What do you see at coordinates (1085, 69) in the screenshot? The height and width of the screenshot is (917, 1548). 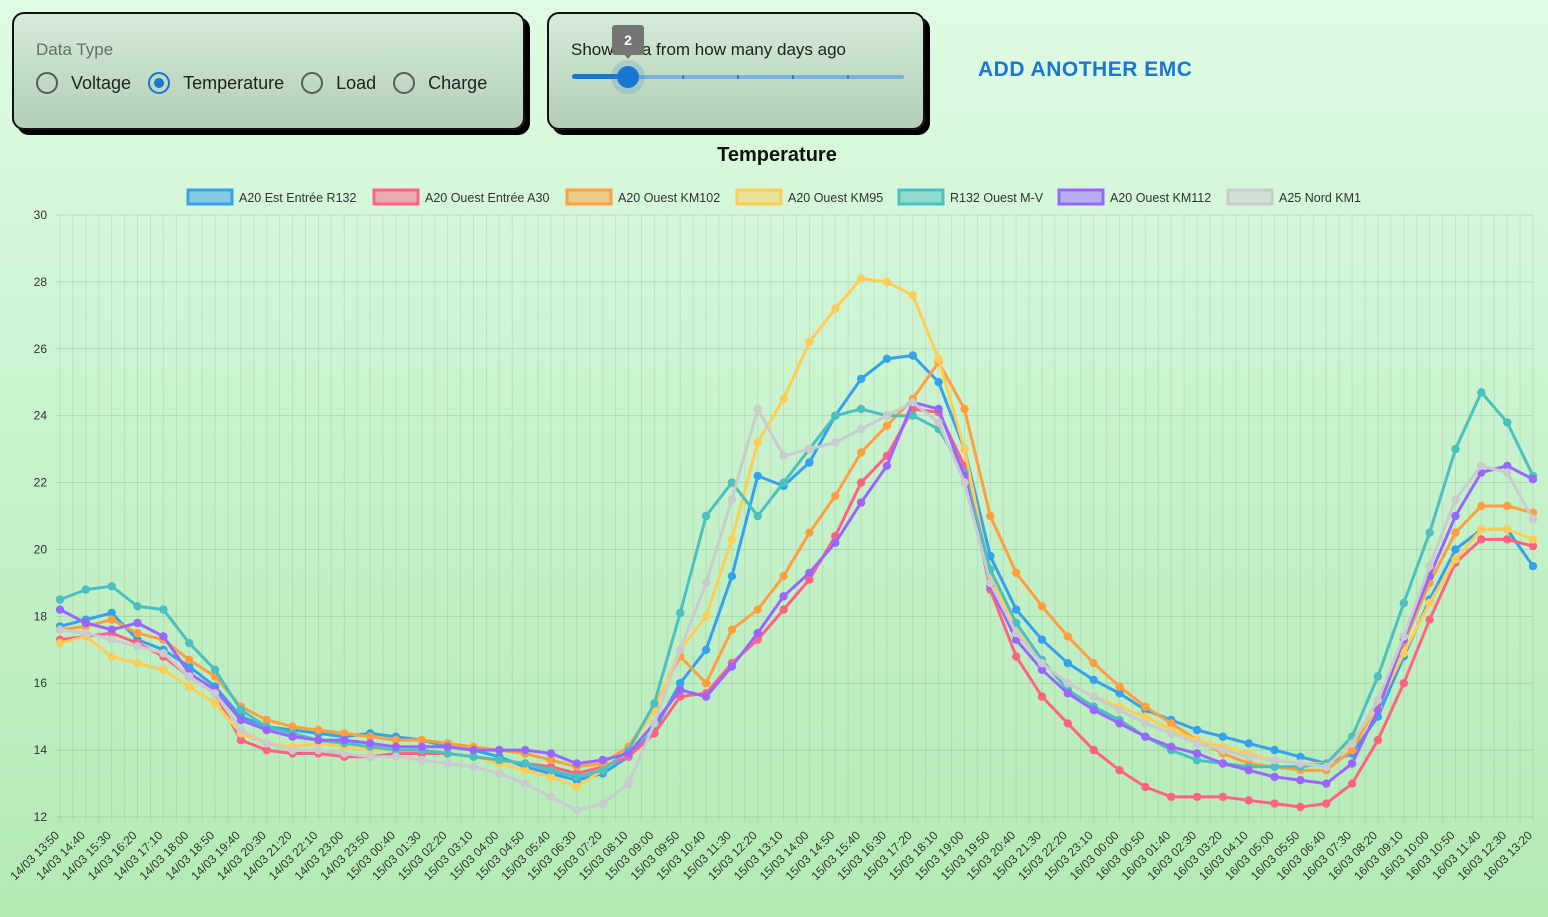 I see `add-another-emc-button: ADD ANOTHER EMC` at bounding box center [1085, 69].